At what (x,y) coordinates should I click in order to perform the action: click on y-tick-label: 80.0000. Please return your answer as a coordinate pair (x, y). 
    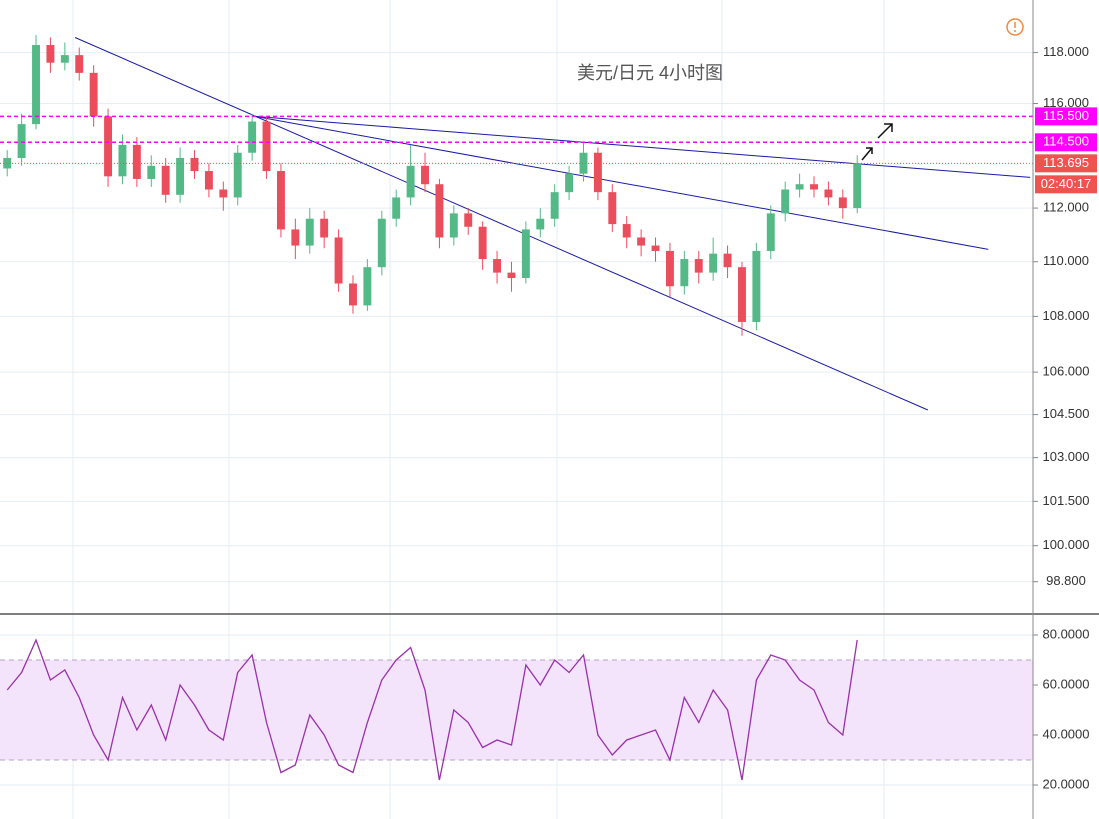
    Looking at the image, I should click on (1066, 633).